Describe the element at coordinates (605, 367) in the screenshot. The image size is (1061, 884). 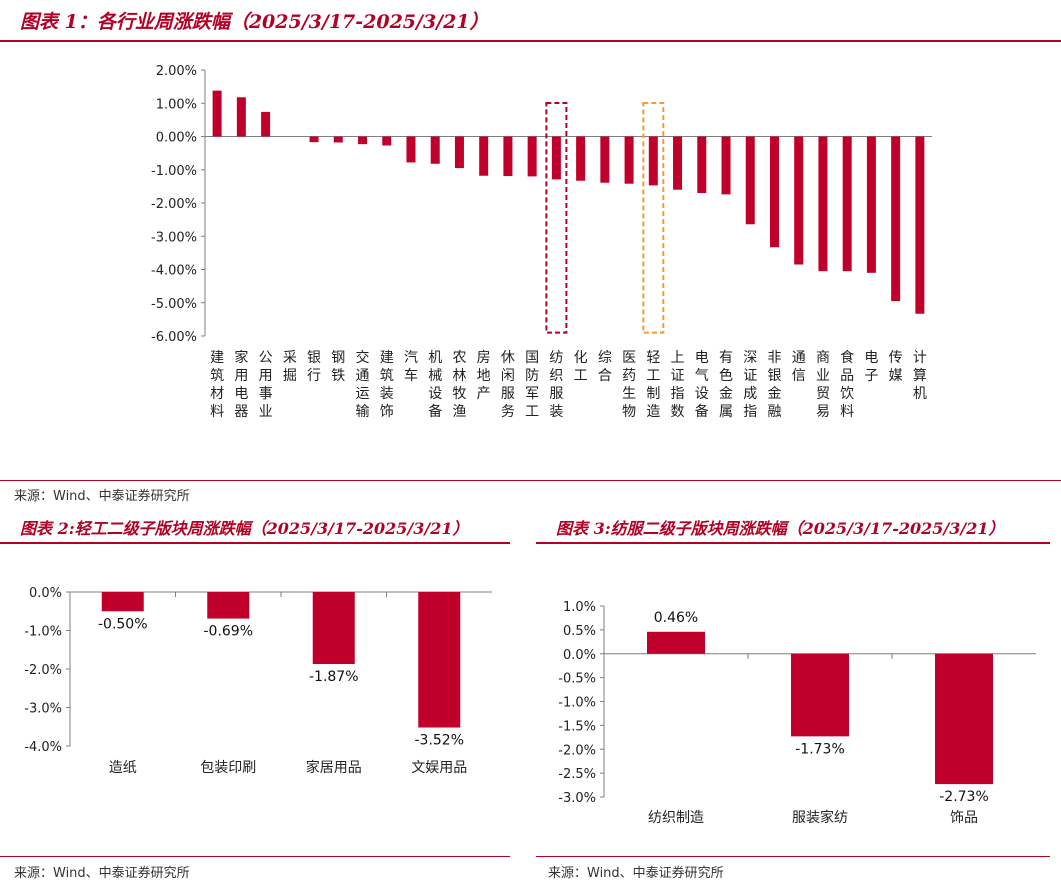
I see `x-tick-label: 综合` at that location.